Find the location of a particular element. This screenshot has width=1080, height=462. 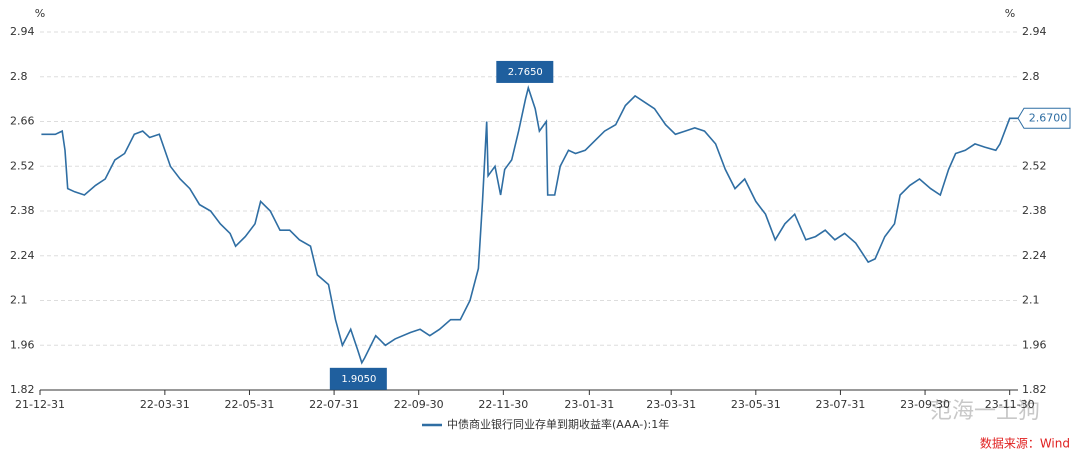

x-tick-label: 23-01-31 is located at coordinates (589, 404).